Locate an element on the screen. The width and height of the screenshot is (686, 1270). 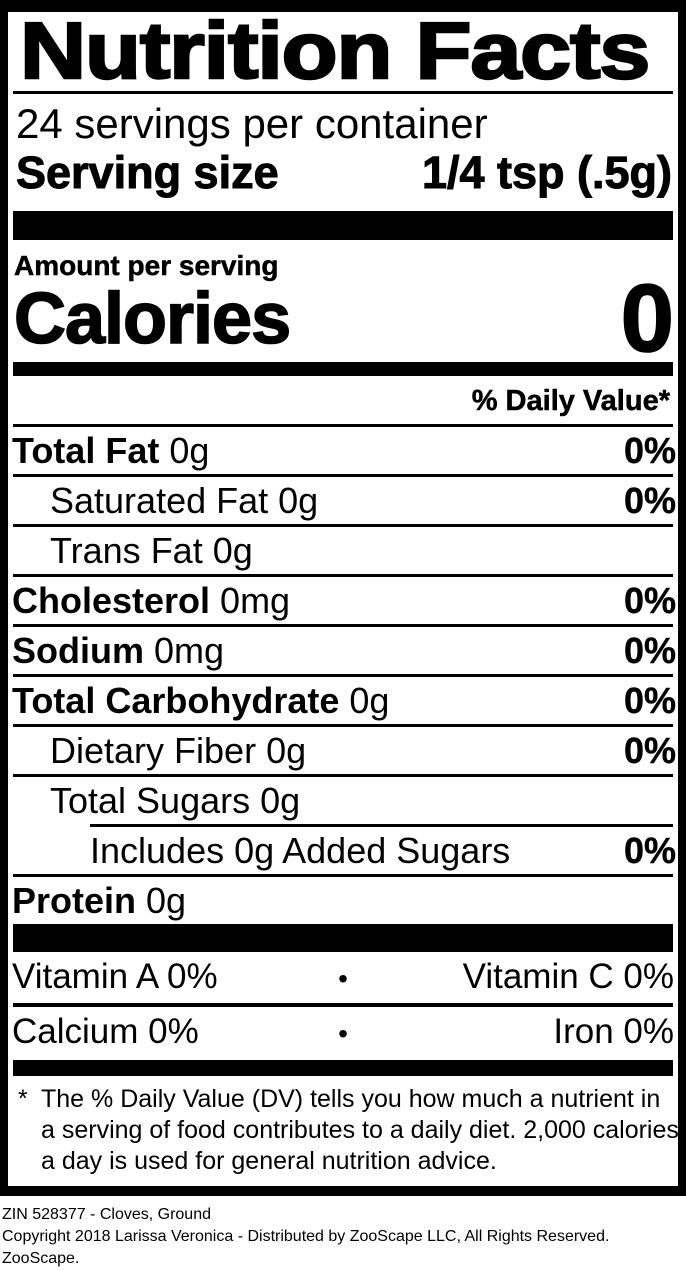
micronutrient-divider is located at coordinates (343, 1005).